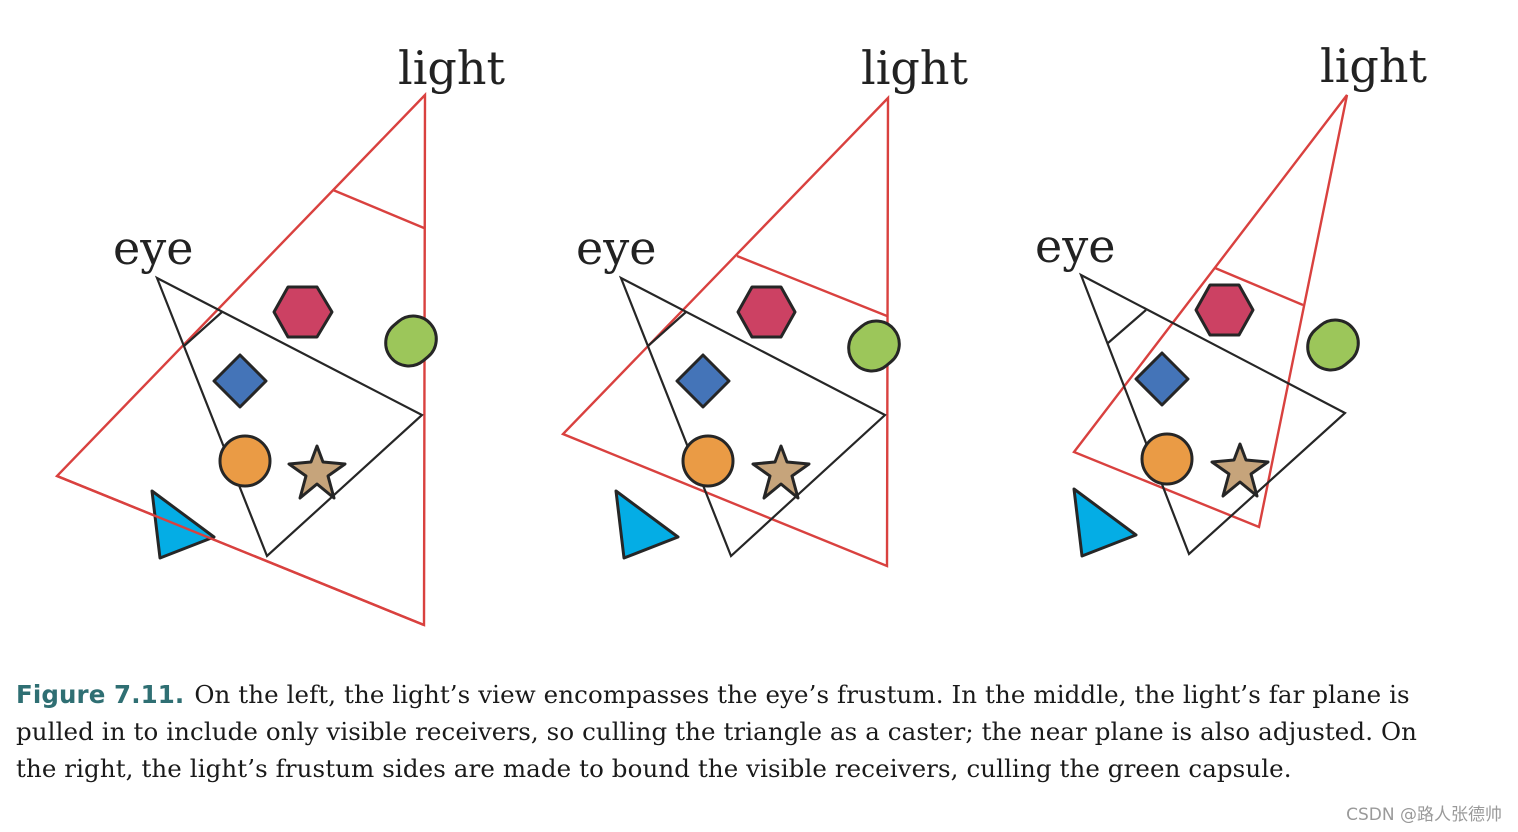  Describe the element at coordinates (100, 694) in the screenshot. I see `figure-number: Figure 7.11.` at that location.